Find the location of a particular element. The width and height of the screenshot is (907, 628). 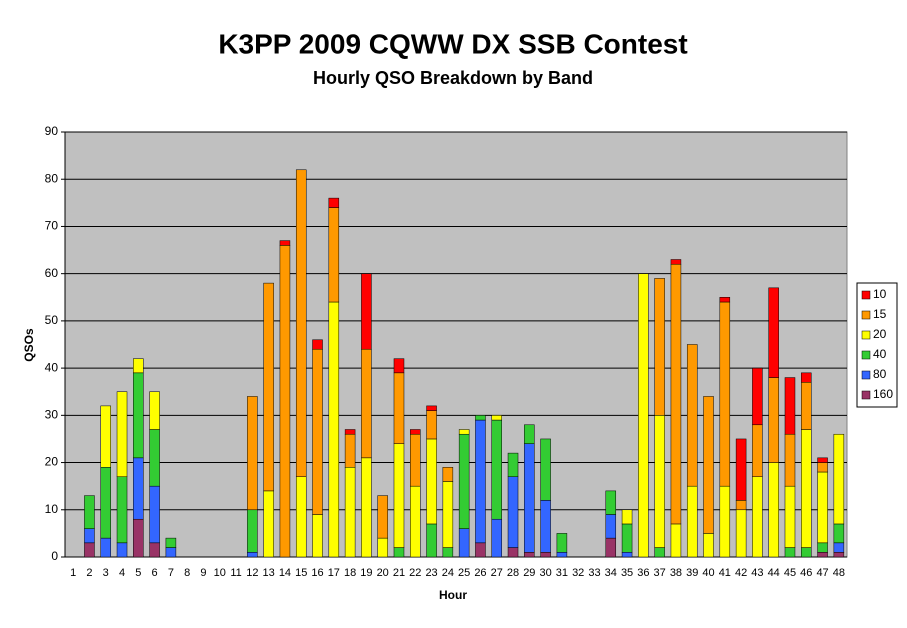

x-tick-label: 23 is located at coordinates (431, 573).